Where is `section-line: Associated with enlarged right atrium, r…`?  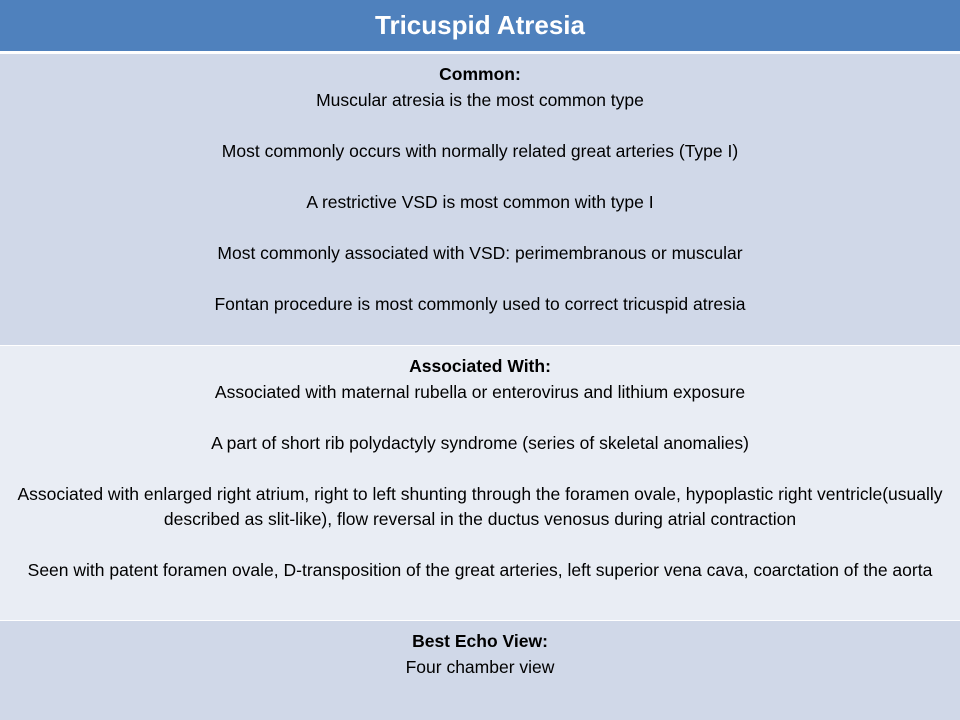
section-line: Associated with enlarged right atrium, r… is located at coordinates (480, 506).